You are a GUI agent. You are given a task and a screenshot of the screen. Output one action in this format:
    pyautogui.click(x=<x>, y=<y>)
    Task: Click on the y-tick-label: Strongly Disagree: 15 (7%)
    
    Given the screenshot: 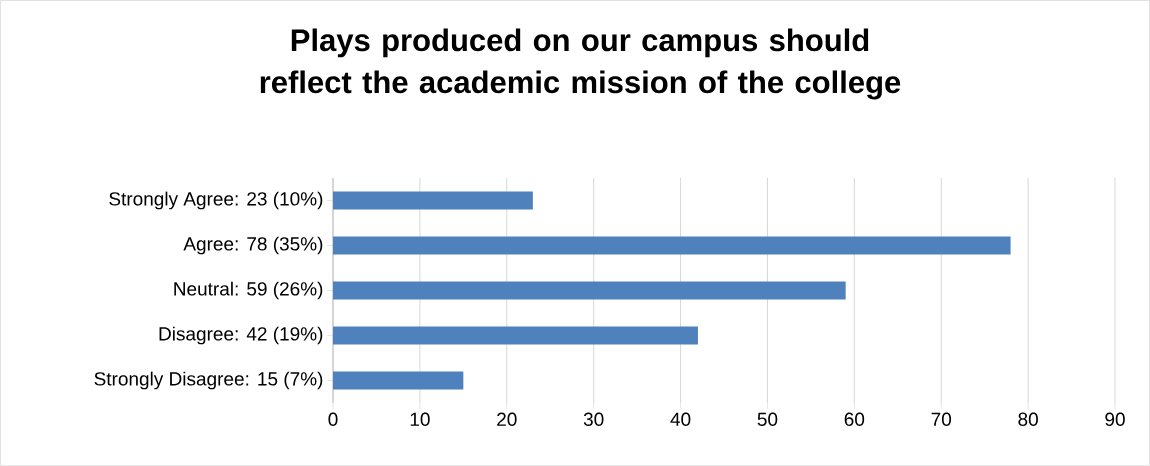 What is the action you would take?
    pyautogui.click(x=208, y=380)
    